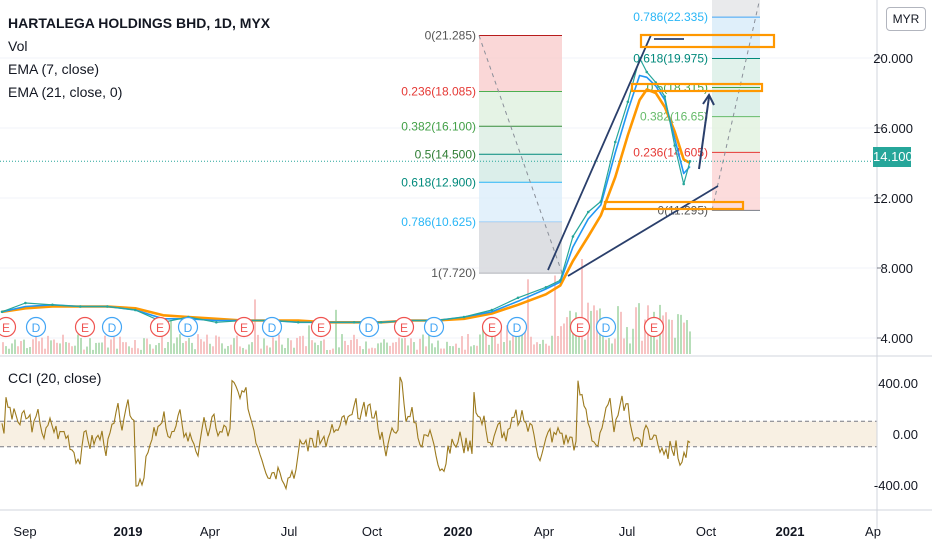 This screenshot has height=555, width=932. I want to click on time-axis-label: Oct, so click(372, 531).